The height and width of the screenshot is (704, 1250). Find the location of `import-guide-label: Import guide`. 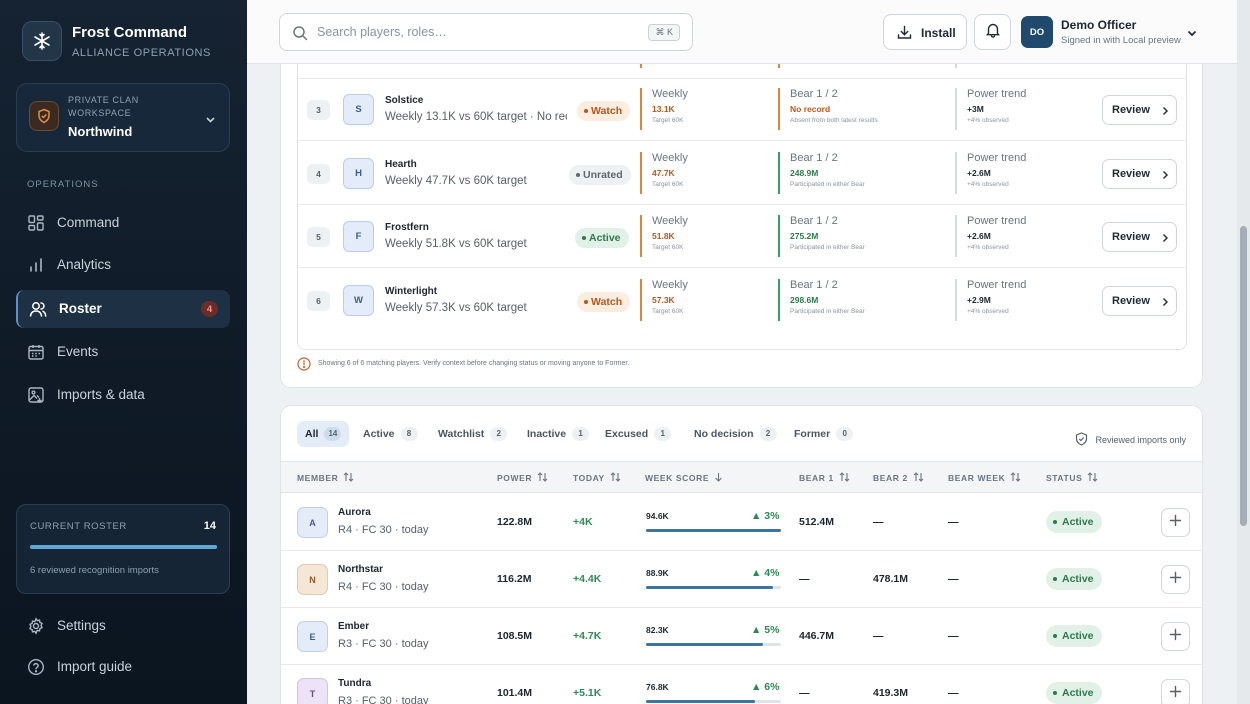

import-guide-label: Import guide is located at coordinates (95, 666).